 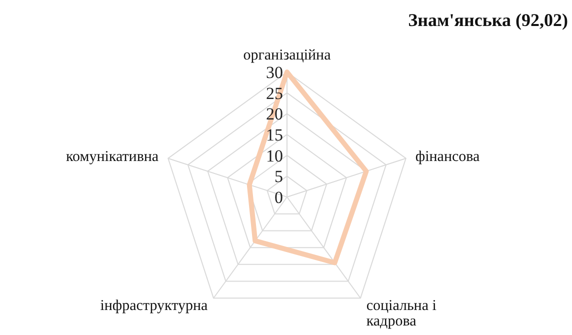 I want to click on spoke-label: інфраструктурна, so click(x=154, y=306).